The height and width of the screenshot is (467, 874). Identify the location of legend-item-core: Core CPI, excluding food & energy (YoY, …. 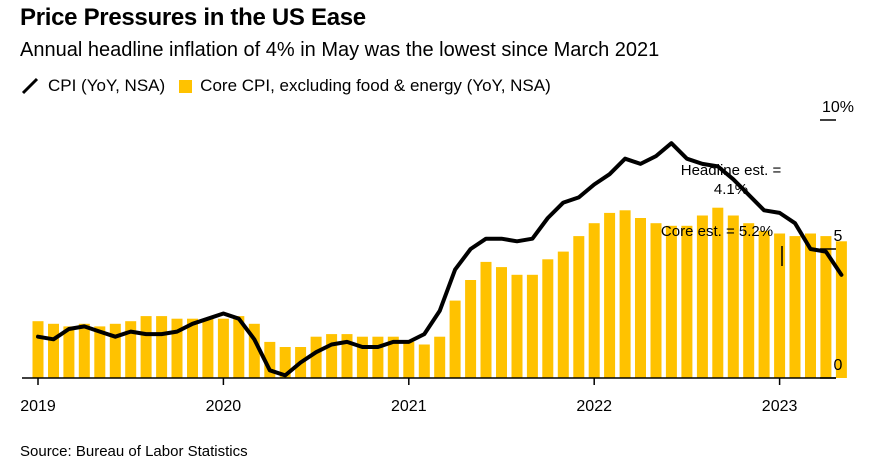
(365, 86).